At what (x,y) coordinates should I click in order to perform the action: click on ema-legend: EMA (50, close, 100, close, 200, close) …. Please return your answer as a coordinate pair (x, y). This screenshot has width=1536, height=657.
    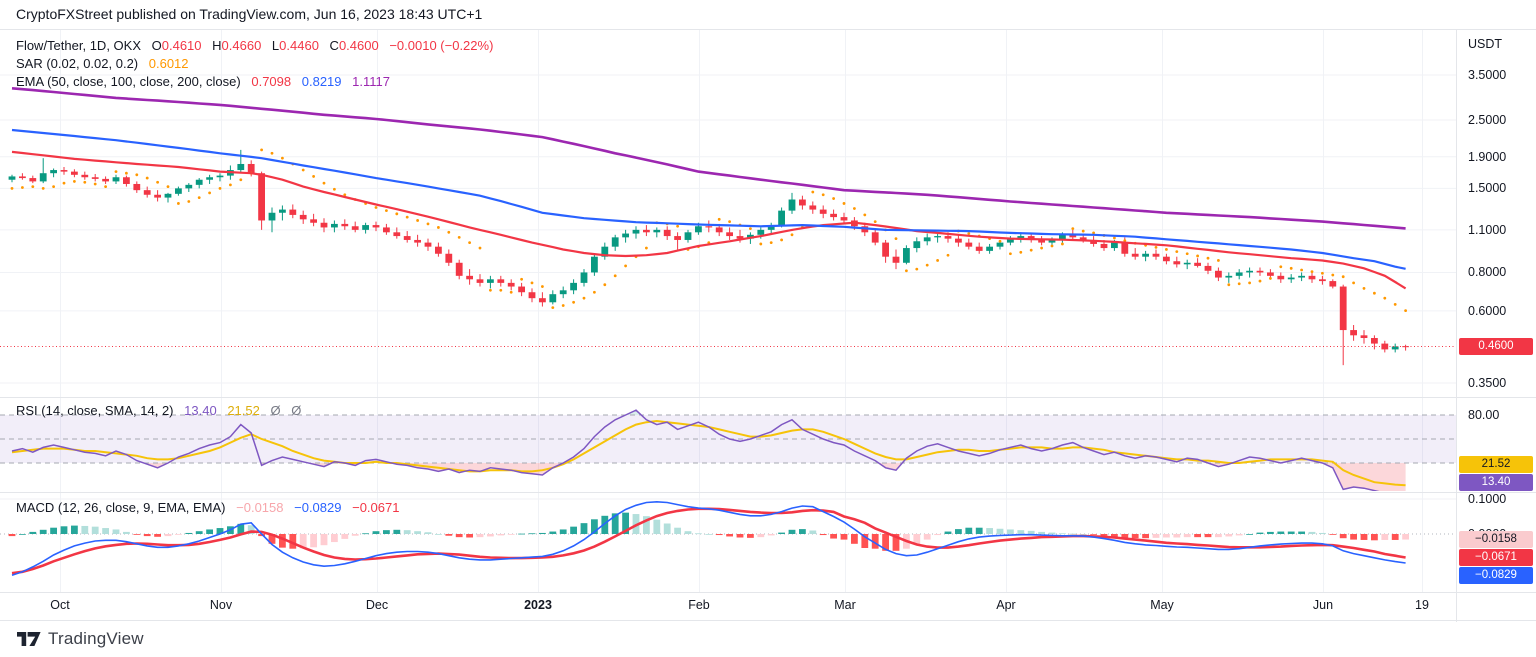
    Looking at the image, I should click on (203, 82).